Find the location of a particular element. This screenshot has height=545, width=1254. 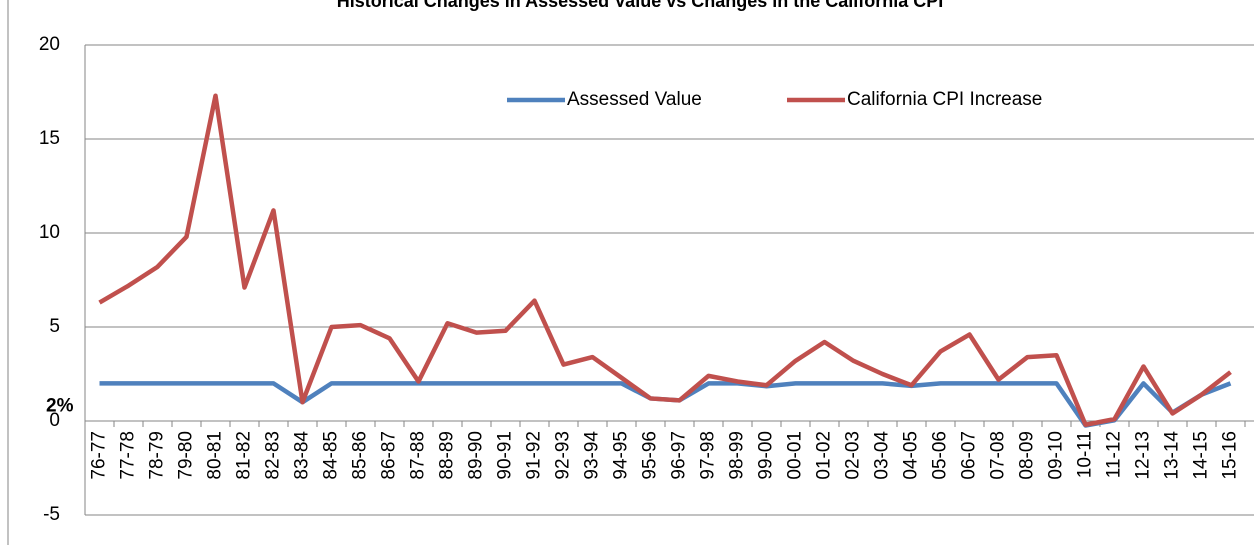

x-tick-label: 12-13 is located at coordinates (1143, 455).